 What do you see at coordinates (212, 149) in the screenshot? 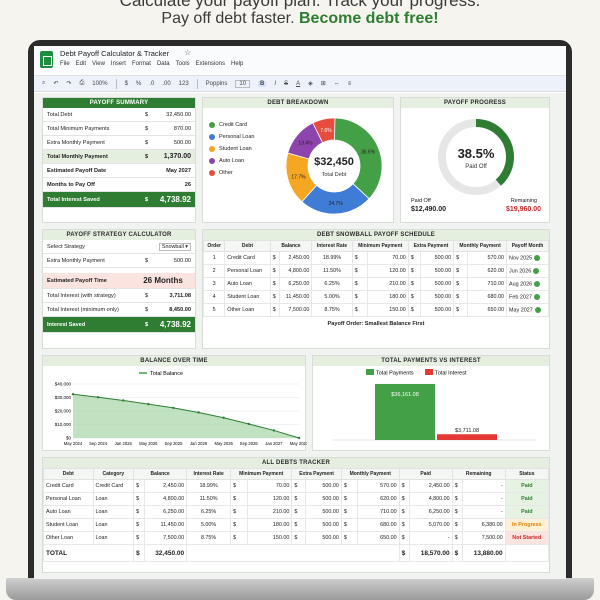
I see `legend-swatch` at bounding box center [212, 149].